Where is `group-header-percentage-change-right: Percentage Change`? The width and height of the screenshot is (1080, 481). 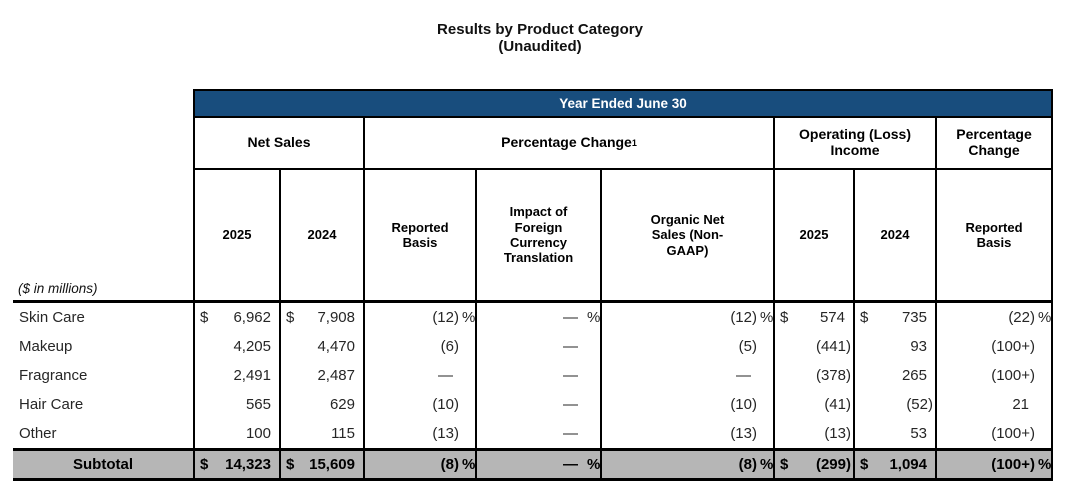 group-header-percentage-change-right: Percentage Change is located at coordinates (995, 144).